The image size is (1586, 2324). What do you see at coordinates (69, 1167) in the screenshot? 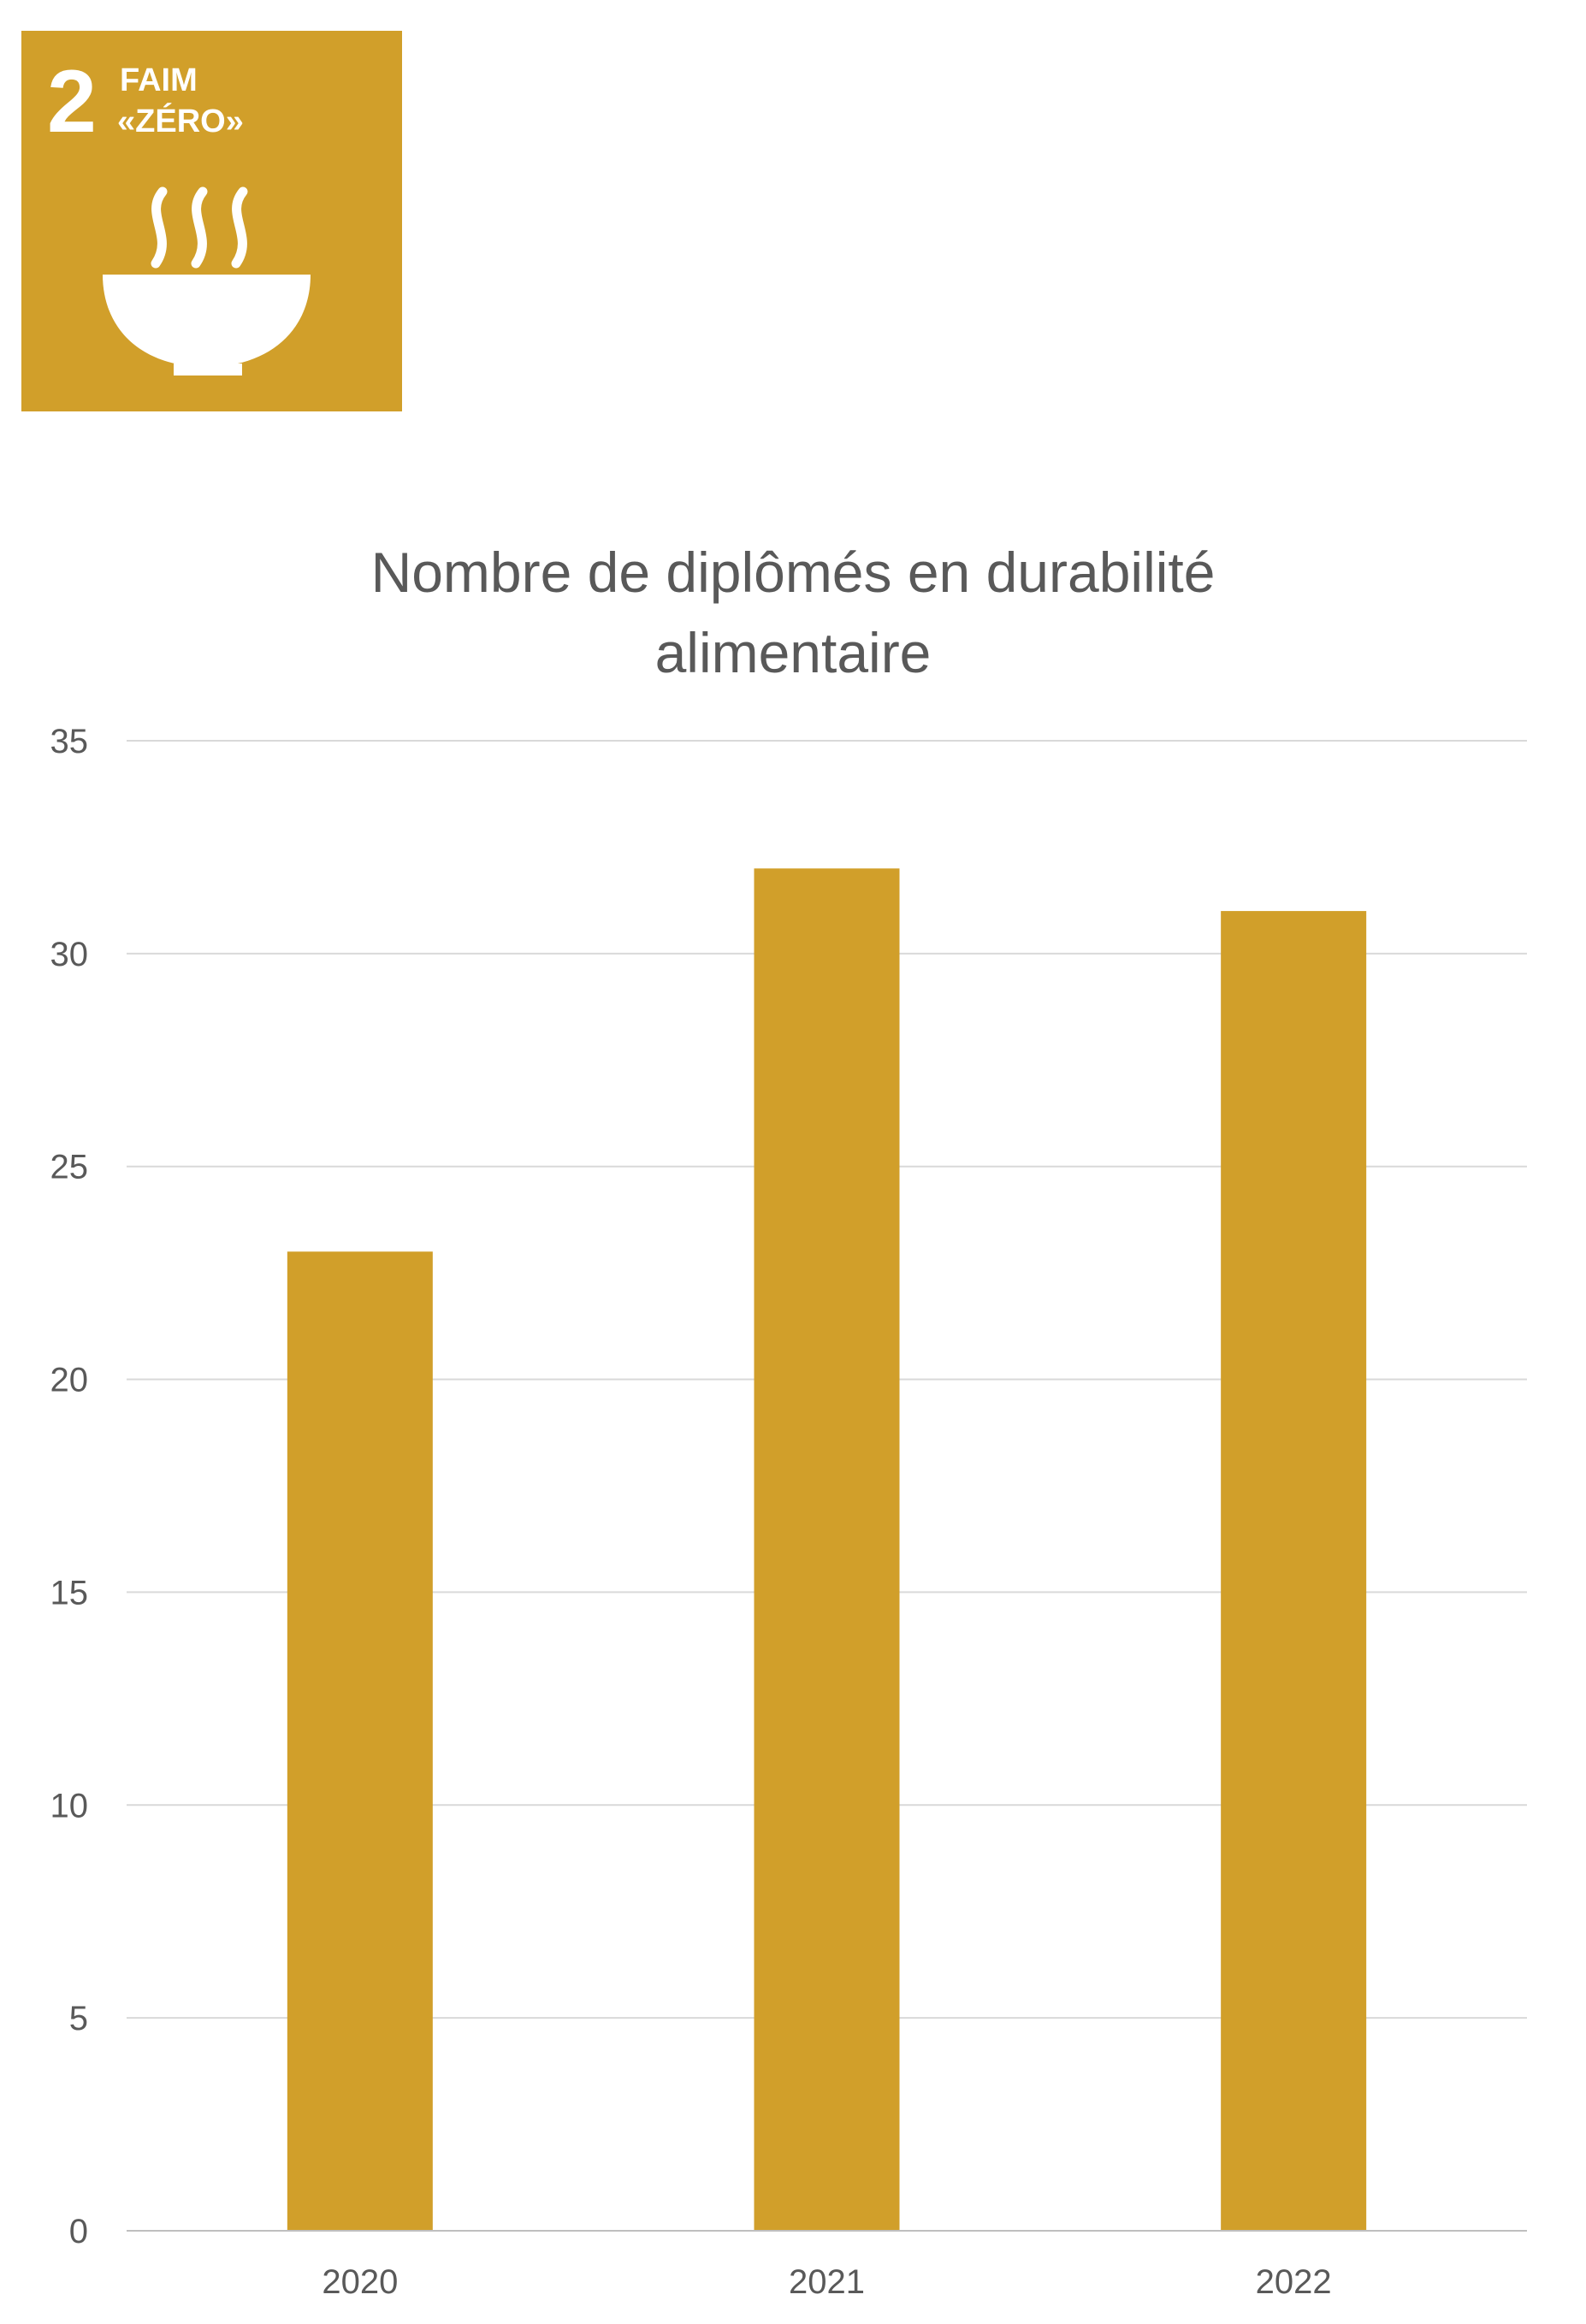
I see `y-tick-label: 25` at bounding box center [69, 1167].